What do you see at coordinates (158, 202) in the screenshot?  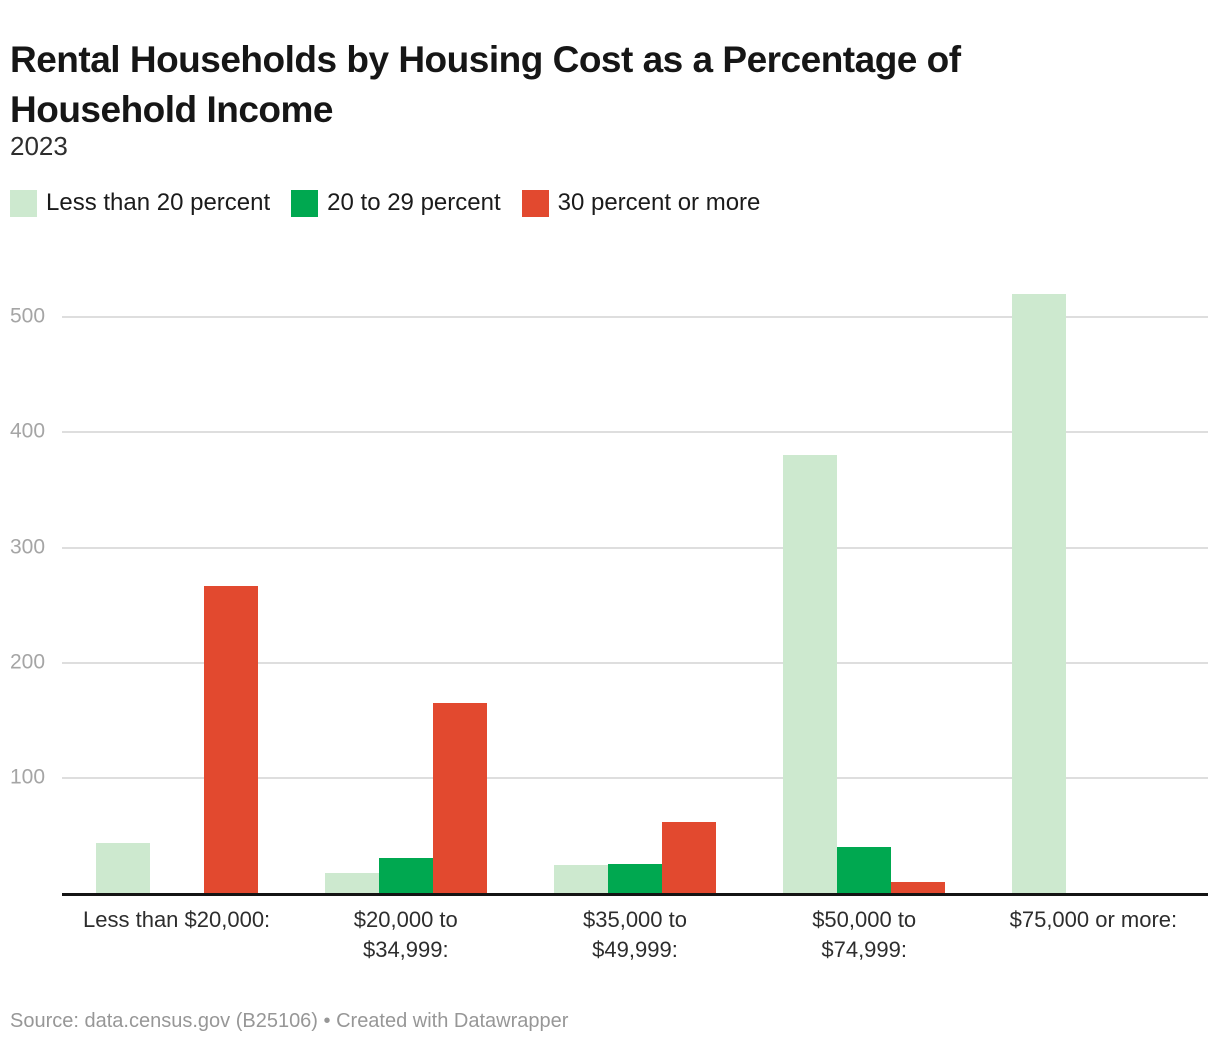 I see `legend-label: Less than 20 percent` at bounding box center [158, 202].